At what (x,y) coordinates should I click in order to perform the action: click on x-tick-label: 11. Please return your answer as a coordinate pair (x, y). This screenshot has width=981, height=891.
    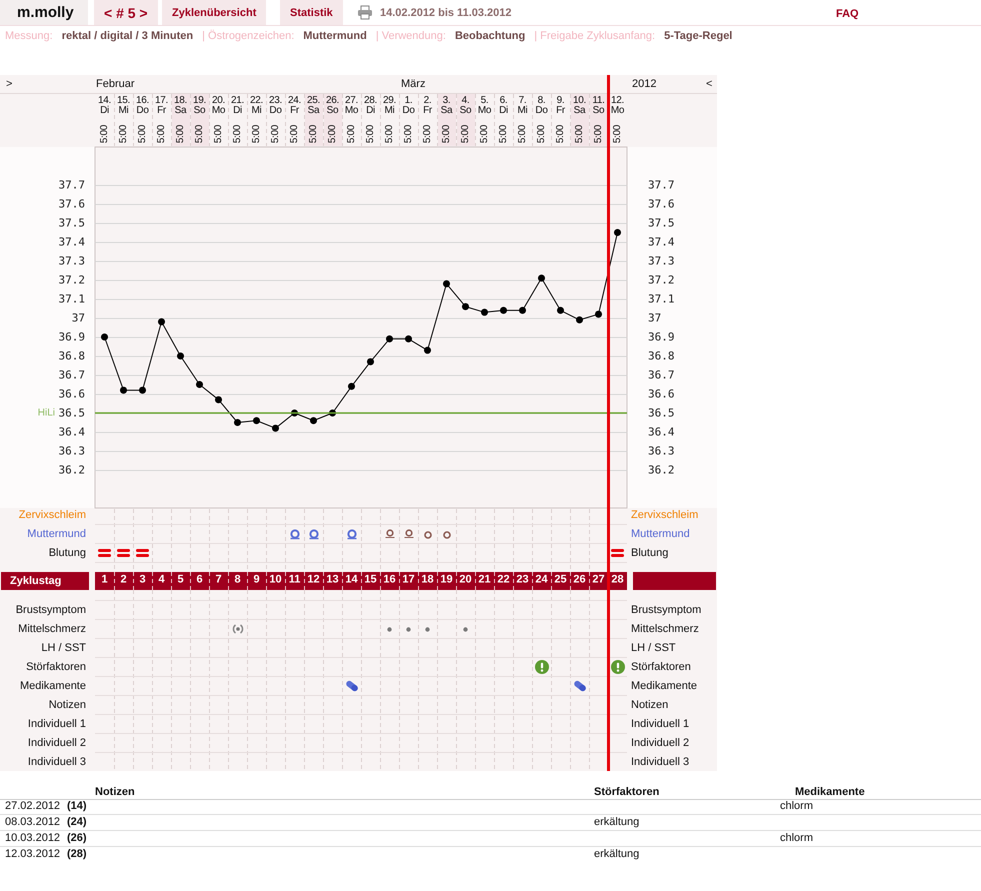
    Looking at the image, I should click on (294, 580).